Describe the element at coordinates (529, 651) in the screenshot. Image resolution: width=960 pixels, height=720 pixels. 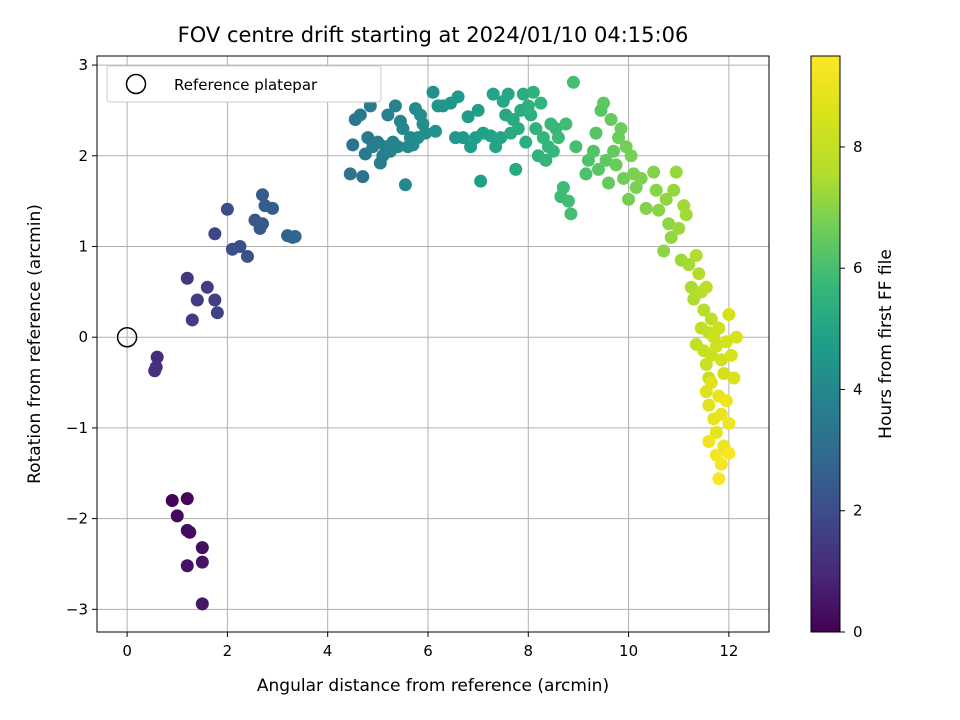
I see `x-tick-label: 8` at that location.